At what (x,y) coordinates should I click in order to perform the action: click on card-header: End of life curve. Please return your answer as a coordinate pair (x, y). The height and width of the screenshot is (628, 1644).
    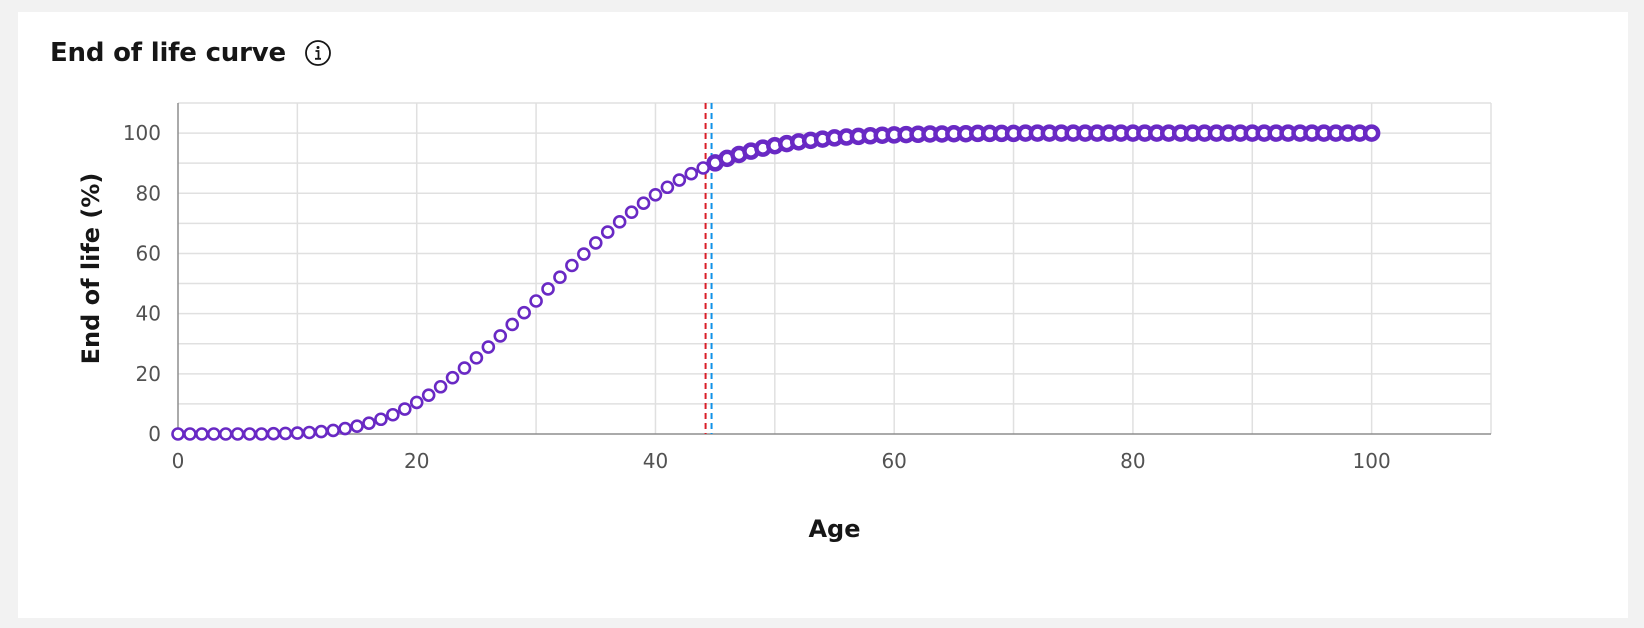
    Looking at the image, I should click on (191, 53).